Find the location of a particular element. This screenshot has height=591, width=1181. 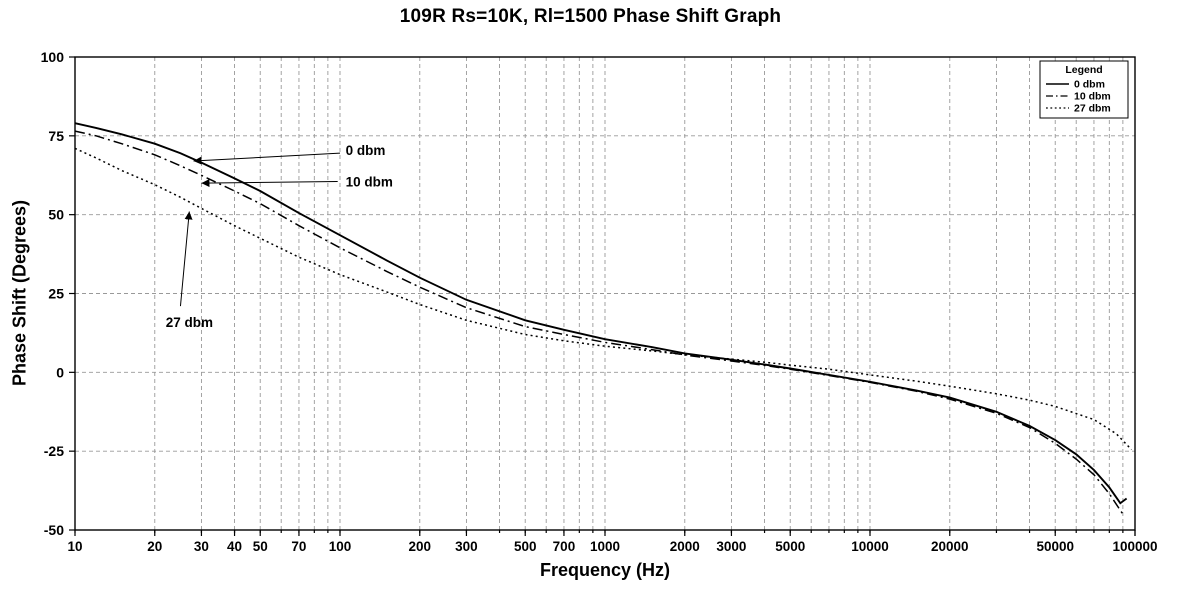

svg-text: 3000 is located at coordinates (731, 546).